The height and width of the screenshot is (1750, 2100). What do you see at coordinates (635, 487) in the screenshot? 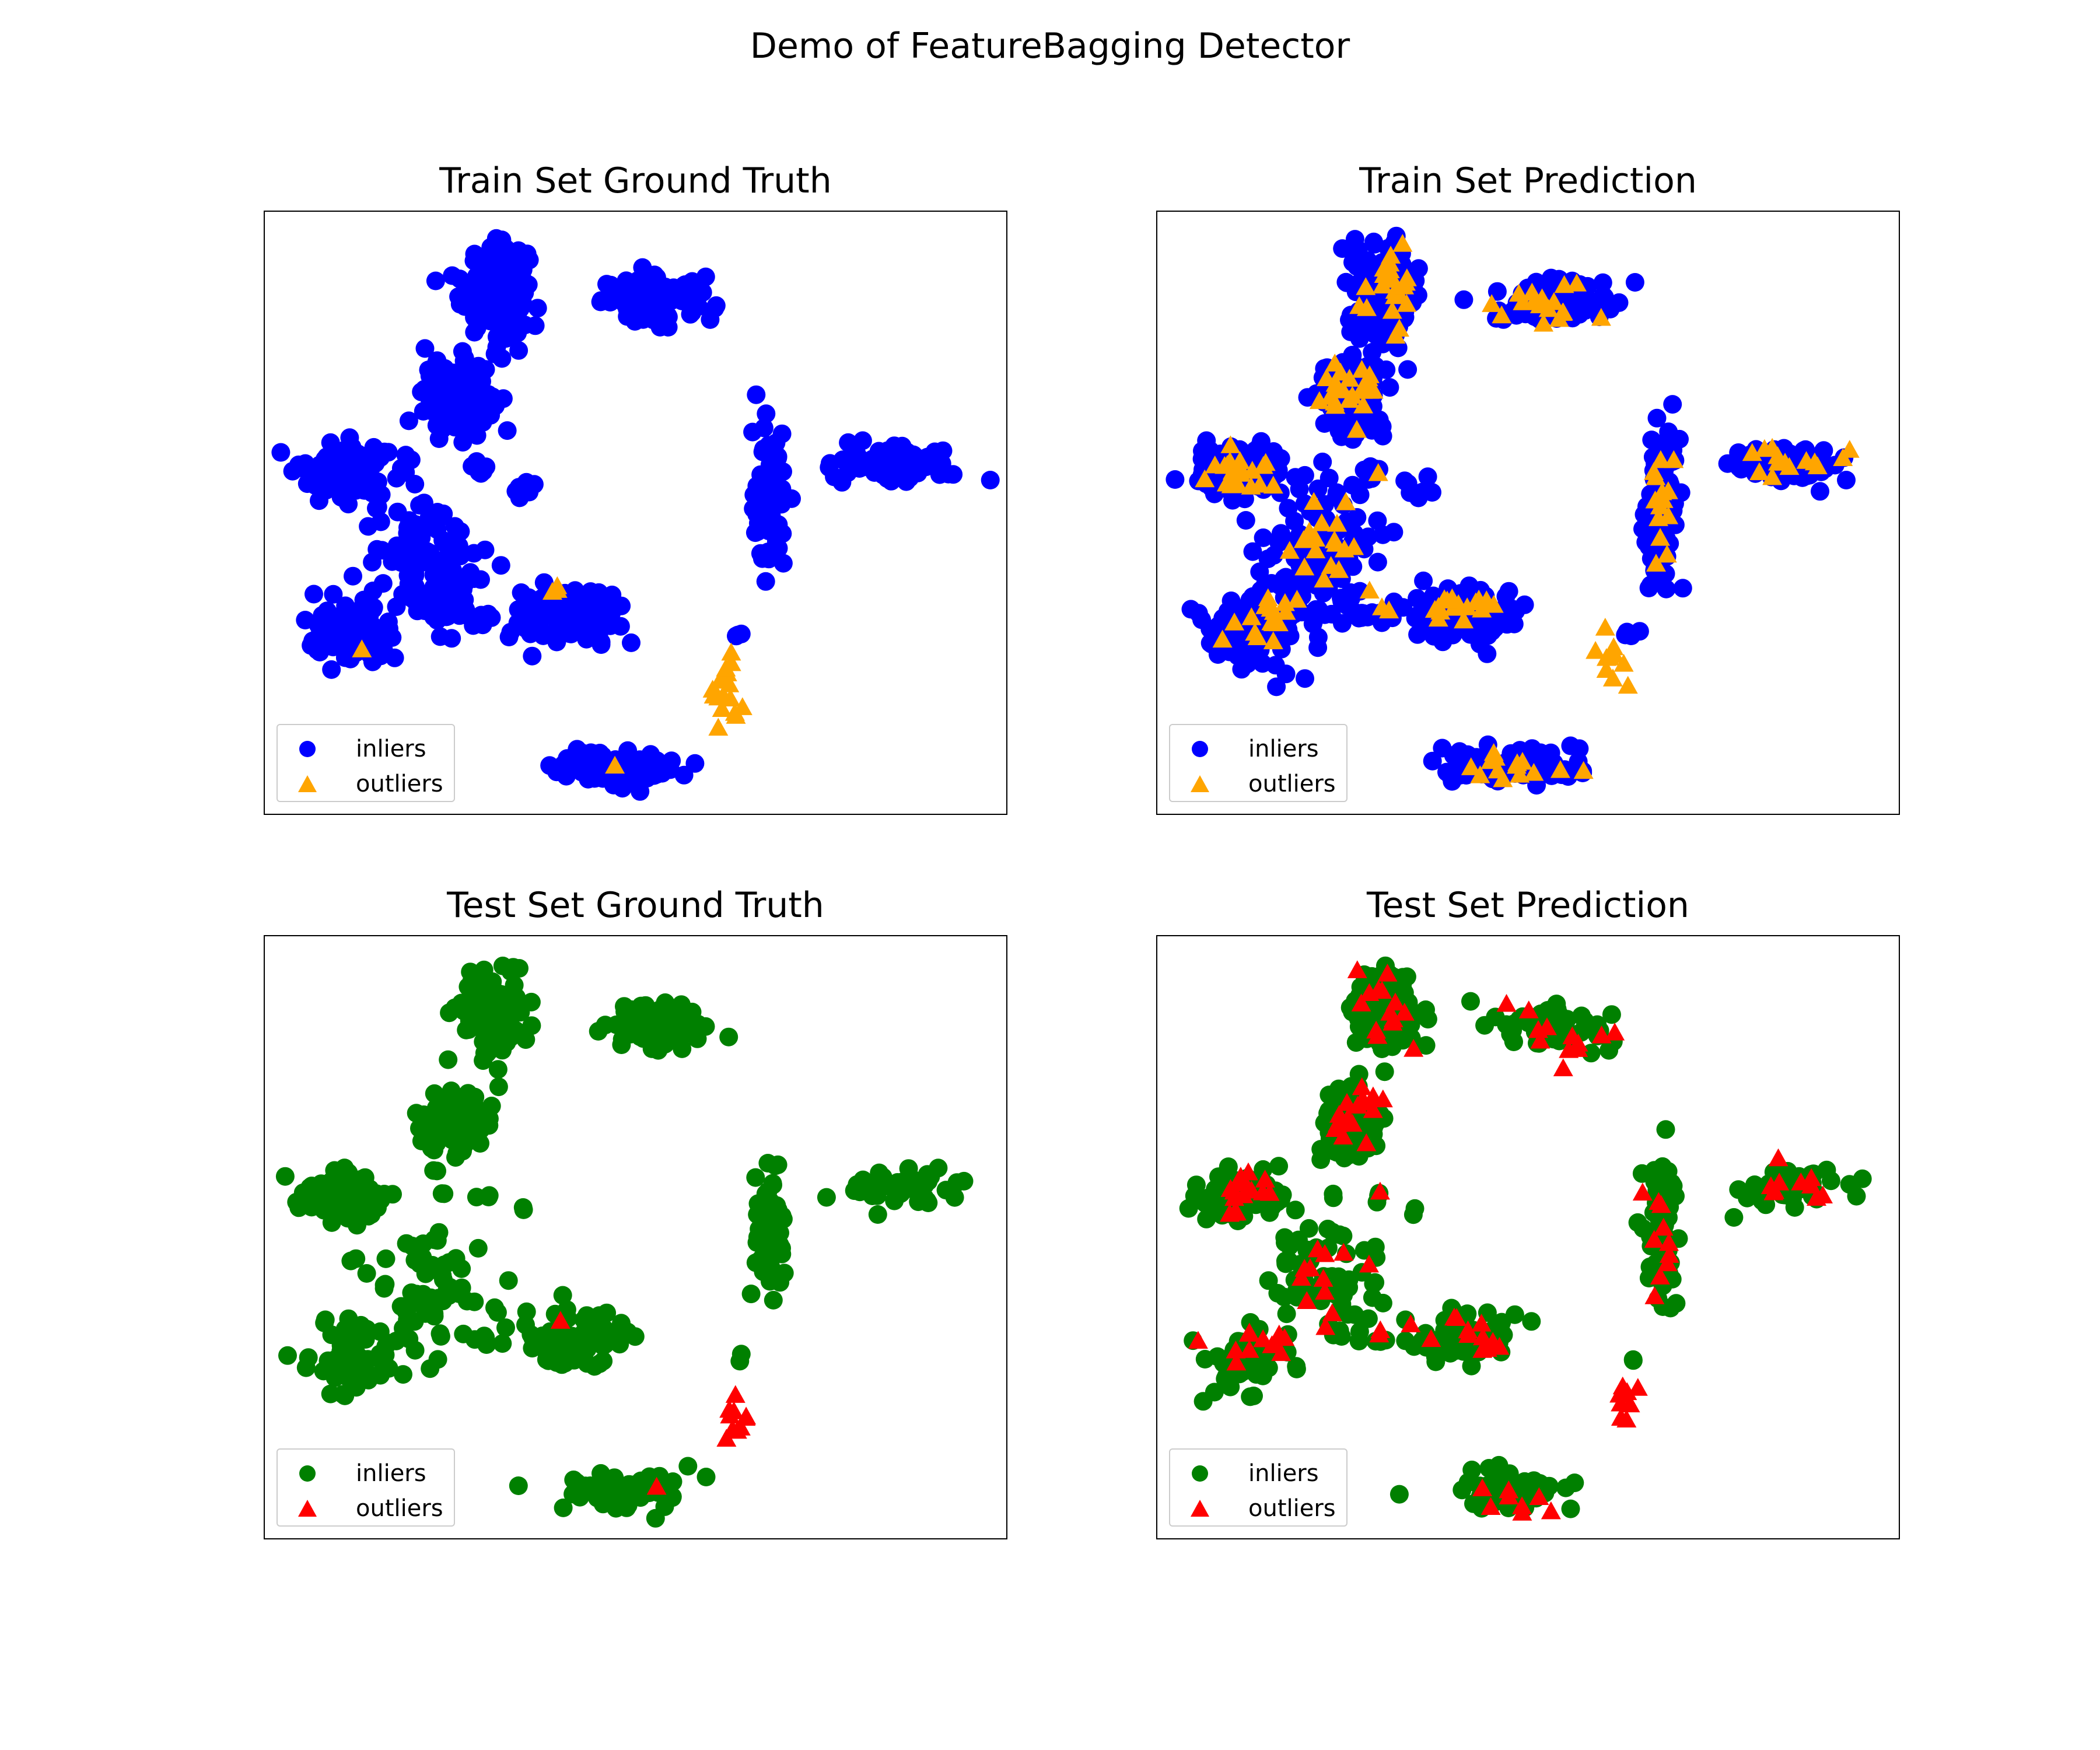
I see `panel-train-ground-truth: Train Set Ground Truth inliers outliers` at bounding box center [635, 487].